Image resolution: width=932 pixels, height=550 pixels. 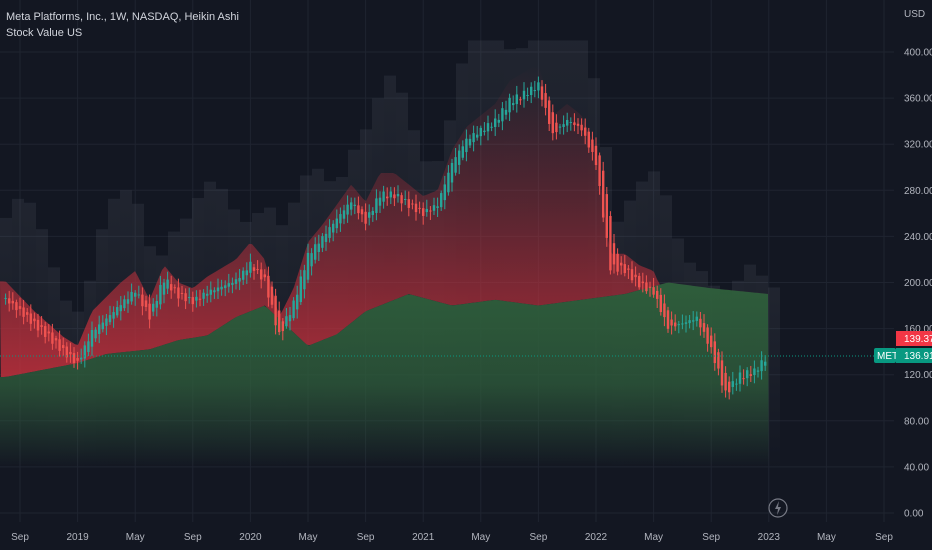 I want to click on lightning-icon, so click(x=778, y=508).